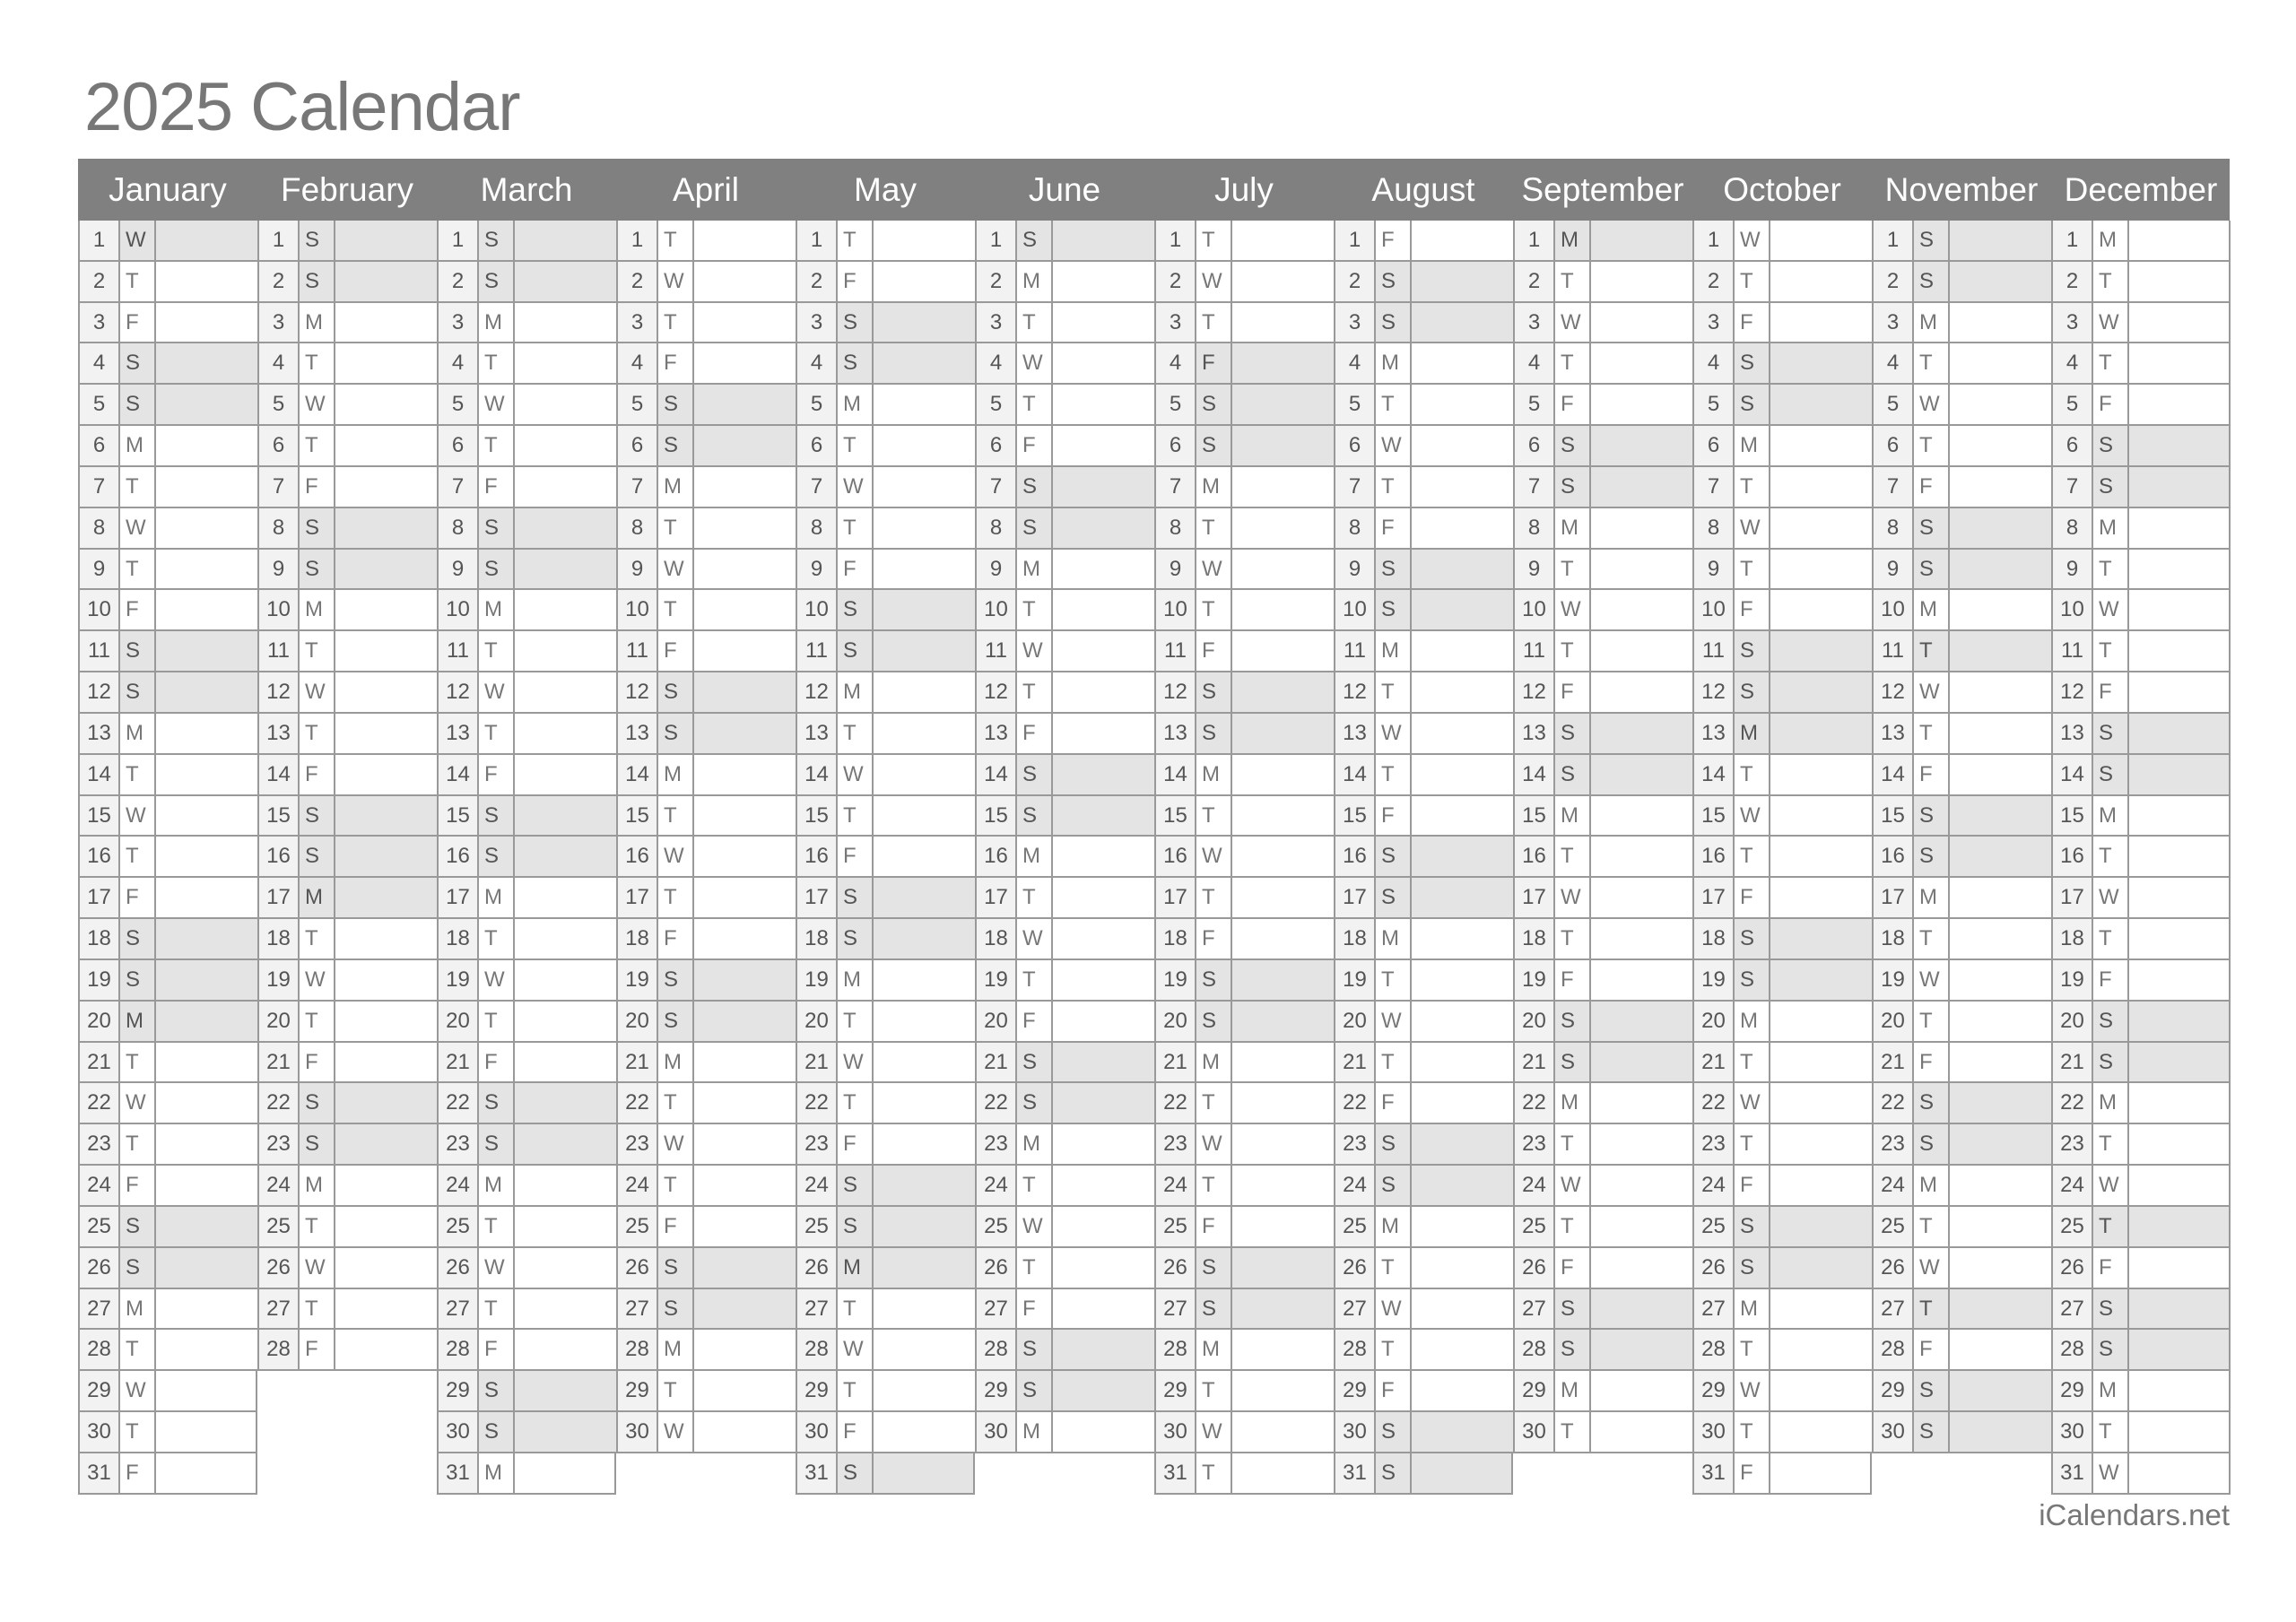 This screenshot has height=1622, width=2296. Describe the element at coordinates (1782, 1351) in the screenshot. I see `day-row: 28 T` at that location.